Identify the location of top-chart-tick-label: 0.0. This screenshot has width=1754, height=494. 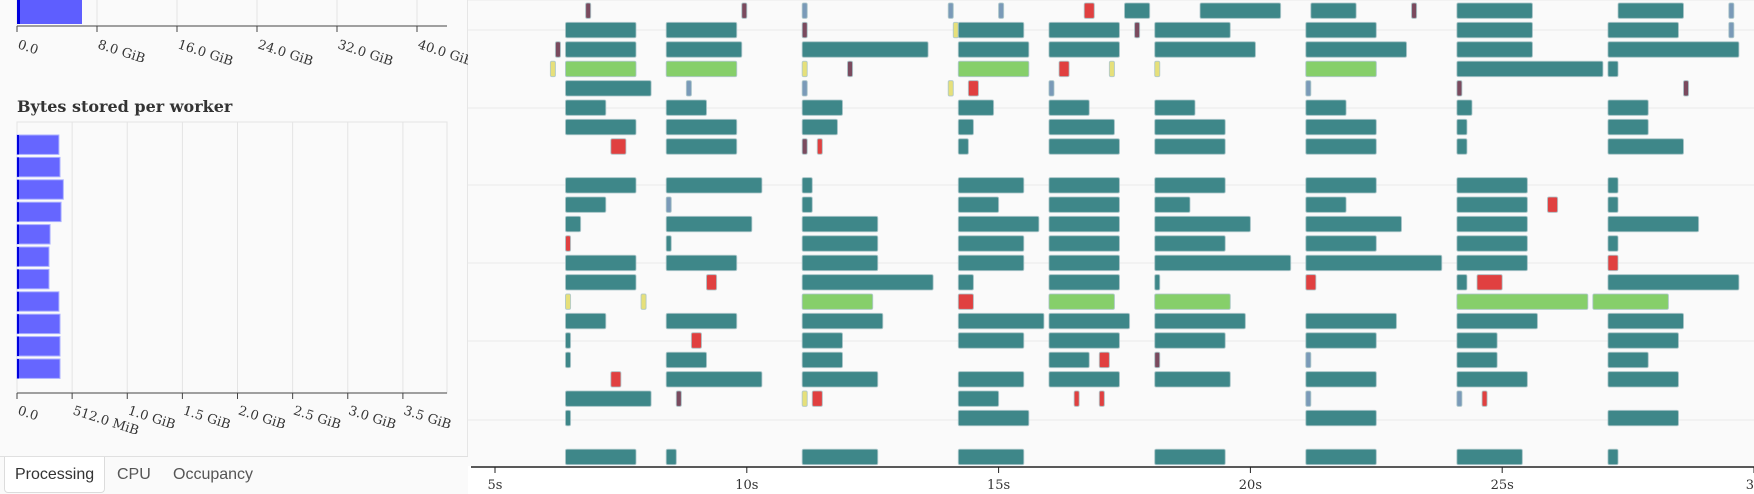
(28, 48).